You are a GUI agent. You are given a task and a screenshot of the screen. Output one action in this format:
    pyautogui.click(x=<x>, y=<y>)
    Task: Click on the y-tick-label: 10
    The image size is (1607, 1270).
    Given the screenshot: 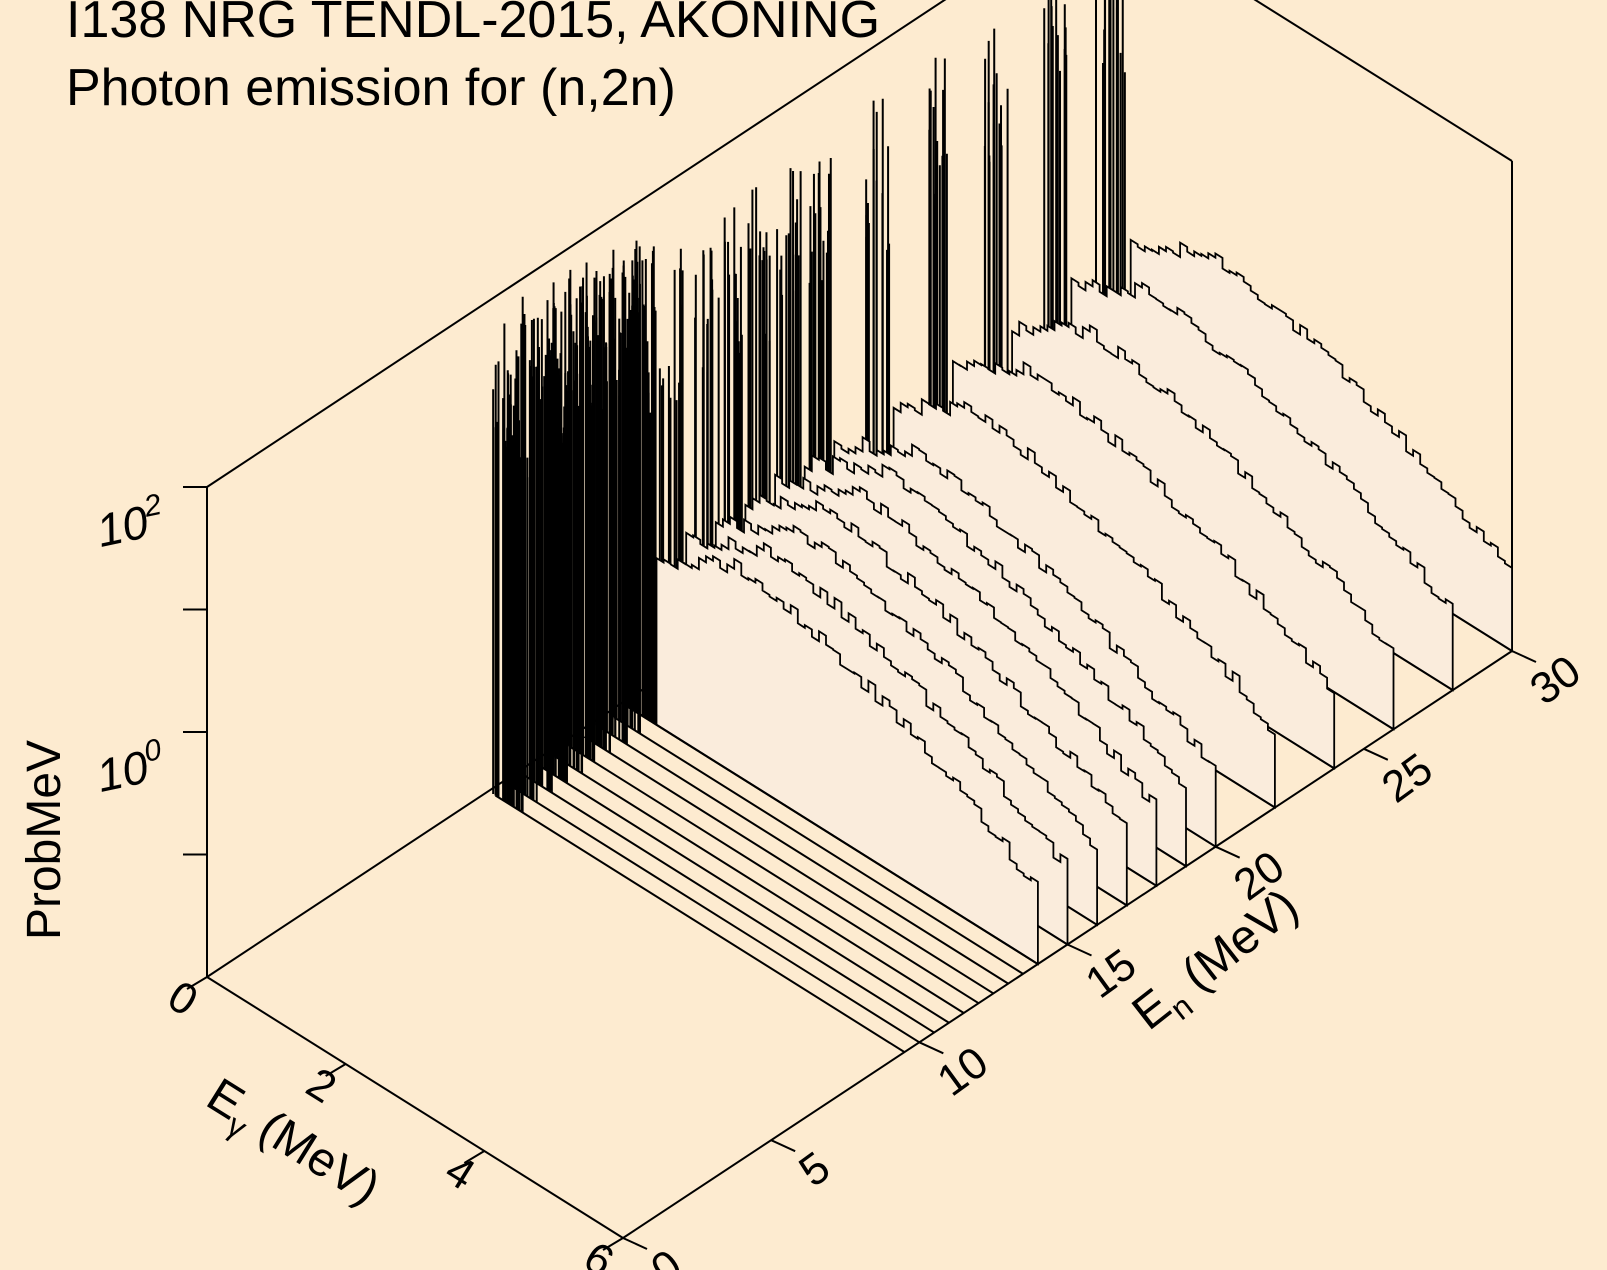 What is the action you would take?
    pyautogui.click(x=963, y=1071)
    